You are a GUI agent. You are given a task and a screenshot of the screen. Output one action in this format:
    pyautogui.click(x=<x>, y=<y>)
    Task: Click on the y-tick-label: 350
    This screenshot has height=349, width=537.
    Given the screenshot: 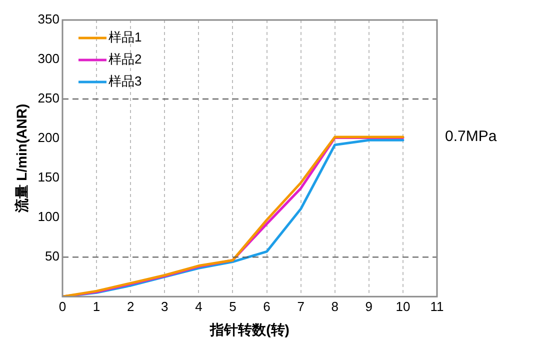 What is the action you would take?
    pyautogui.click(x=49, y=19)
    